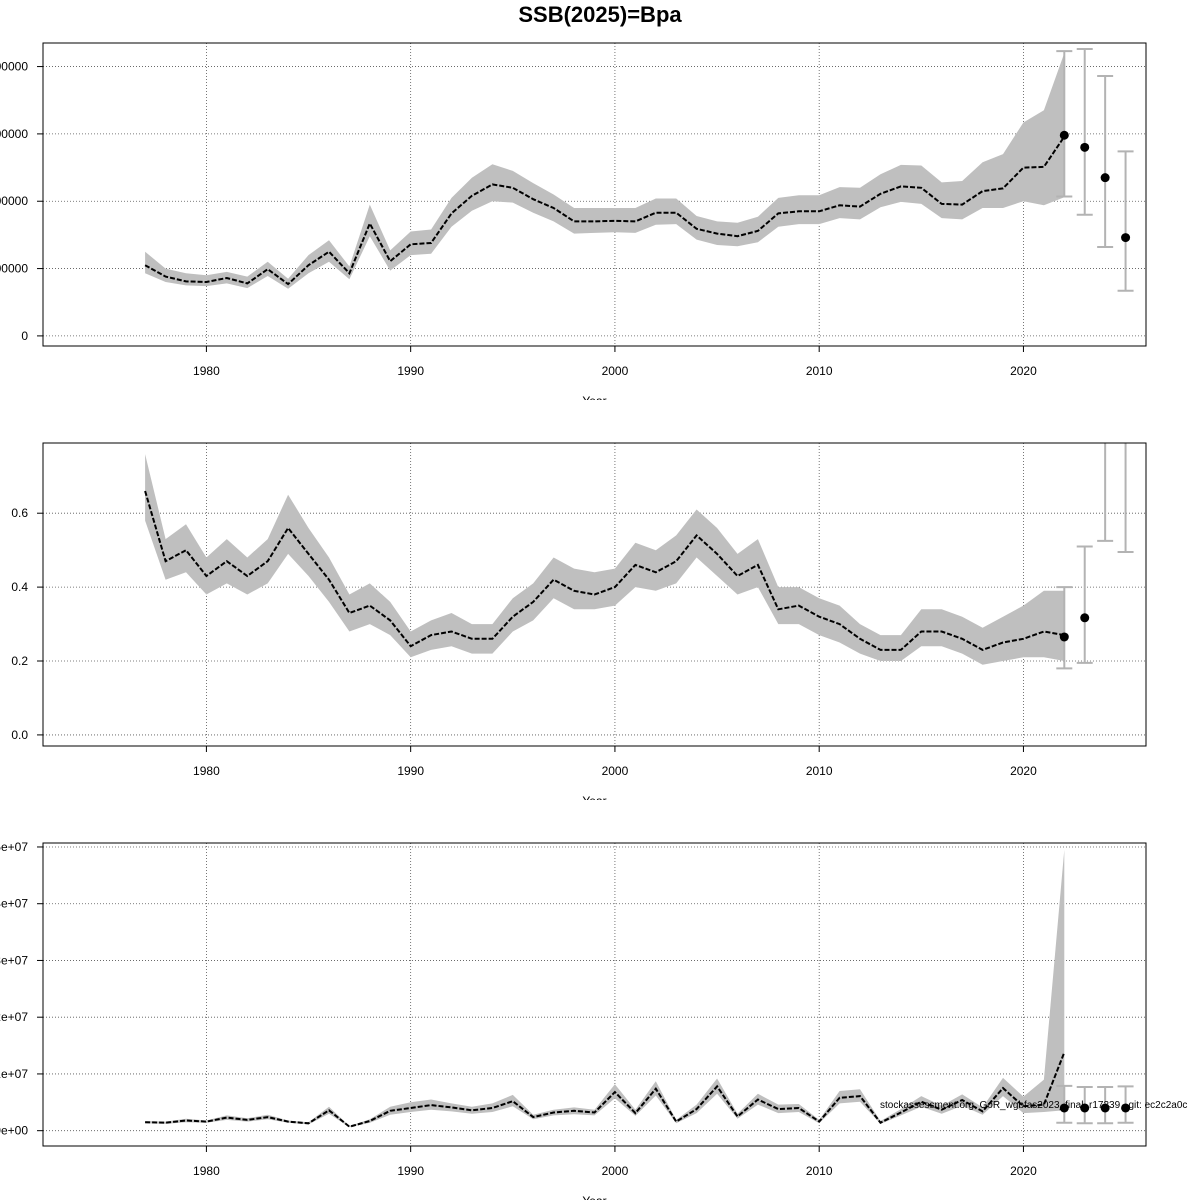 The height and width of the screenshot is (1200, 1200). What do you see at coordinates (594, 1197) in the screenshot?
I see `x-axis-title: Year` at bounding box center [594, 1197].